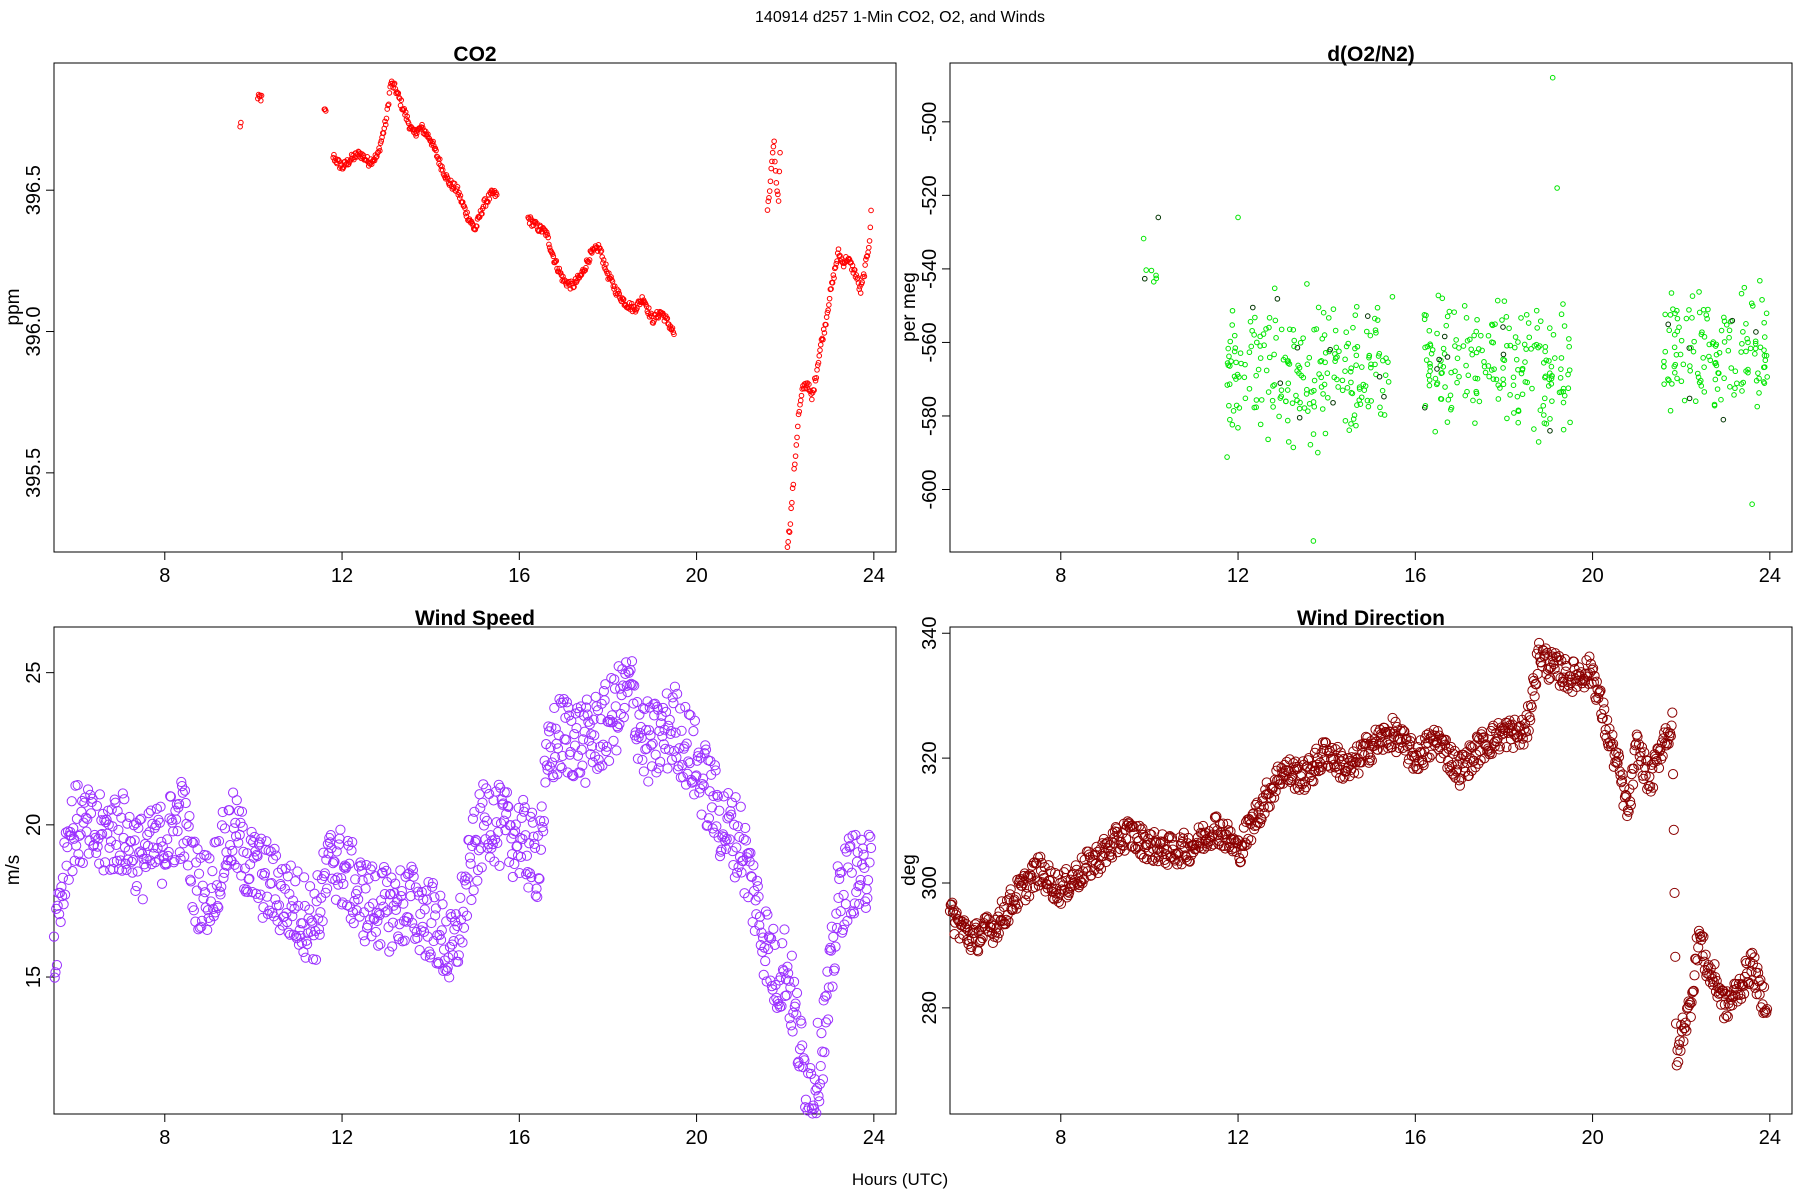  I want to click on x-tick-label: 8, so click(1060, 576).